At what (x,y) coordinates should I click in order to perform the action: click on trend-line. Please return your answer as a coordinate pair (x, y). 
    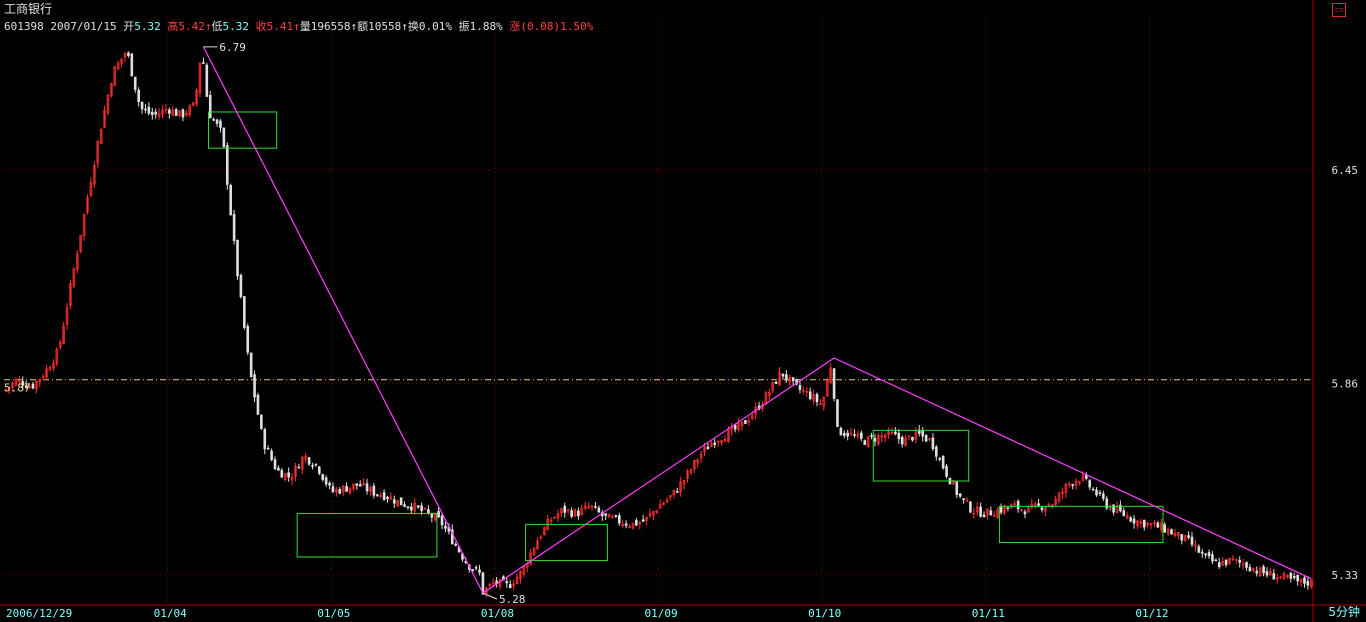
    Looking at the image, I should click on (1072, 468).